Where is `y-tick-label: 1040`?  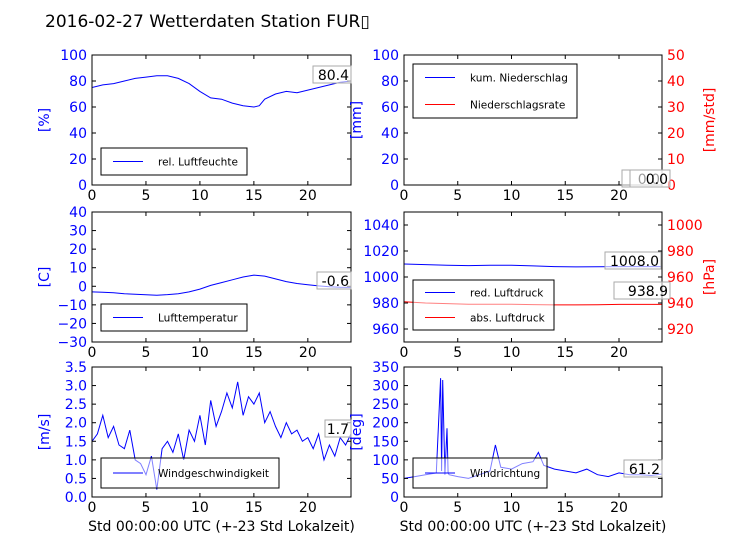
y-tick-label: 1040 is located at coordinates (381, 226).